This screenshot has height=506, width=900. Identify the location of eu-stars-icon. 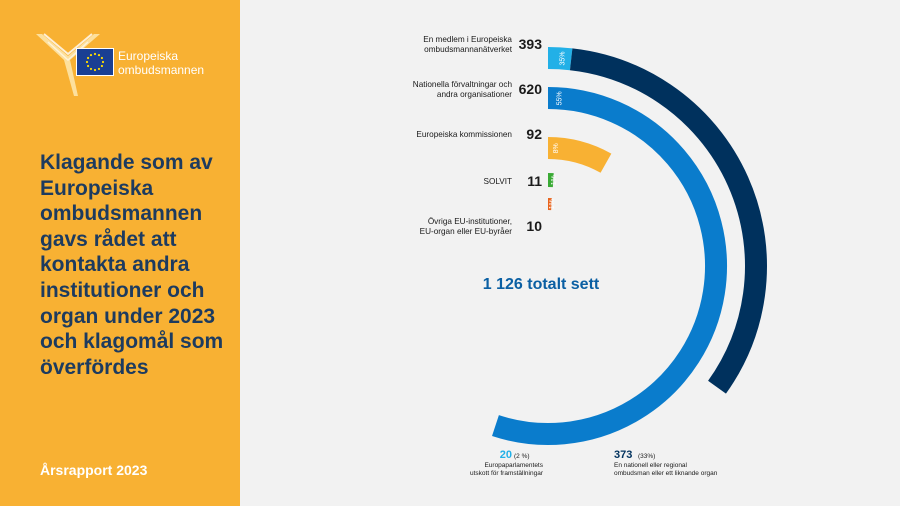
(95, 62).